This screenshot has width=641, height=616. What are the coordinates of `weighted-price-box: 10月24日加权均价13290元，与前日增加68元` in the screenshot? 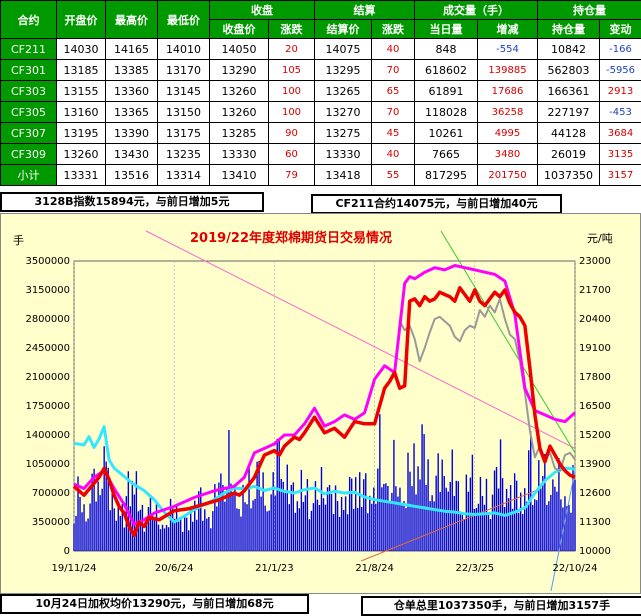 It's located at (154, 604).